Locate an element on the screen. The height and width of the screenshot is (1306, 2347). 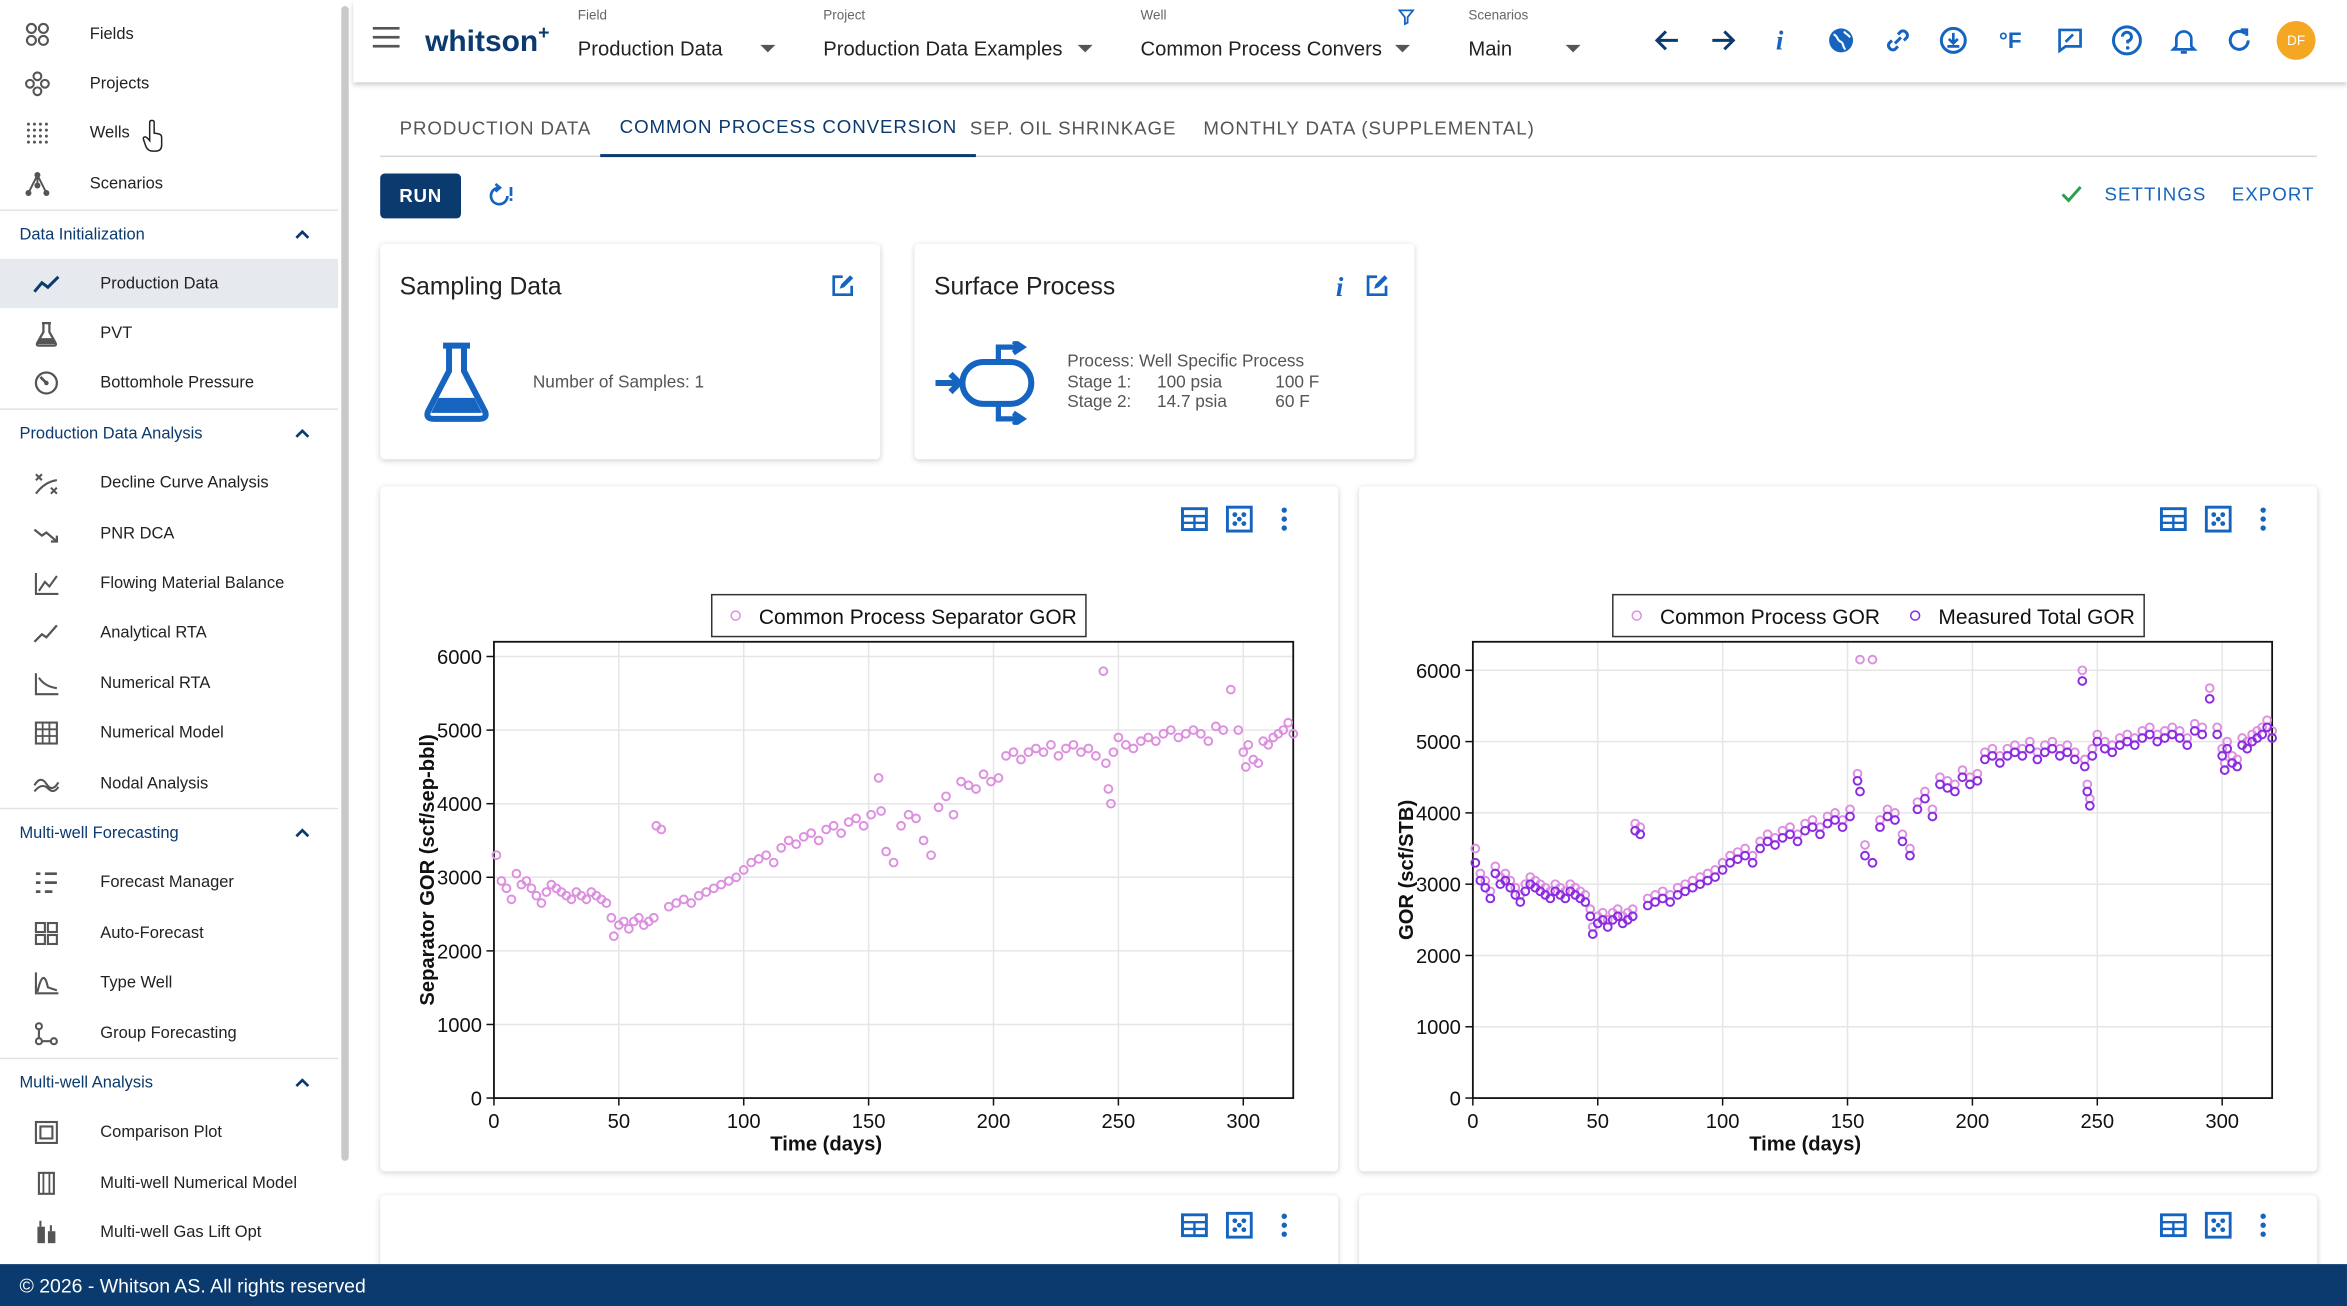
link-icon is located at coordinates (1897, 40).